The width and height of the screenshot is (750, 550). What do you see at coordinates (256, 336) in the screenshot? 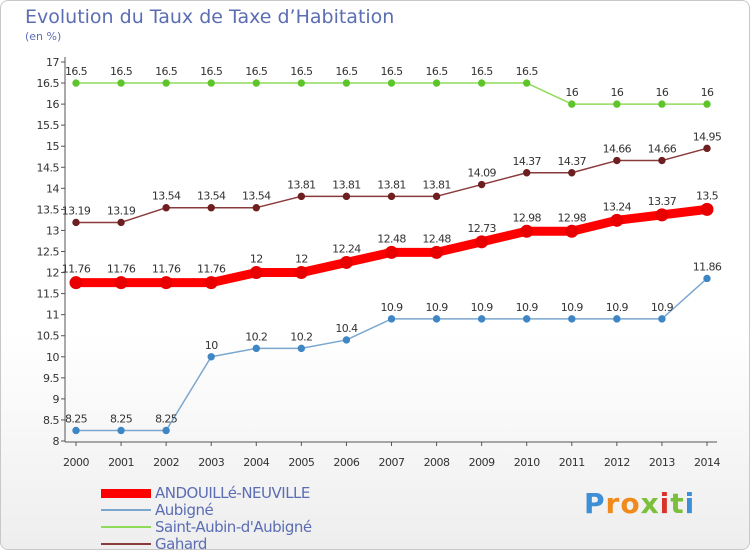
I see `data-label: 10.2` at bounding box center [256, 336].